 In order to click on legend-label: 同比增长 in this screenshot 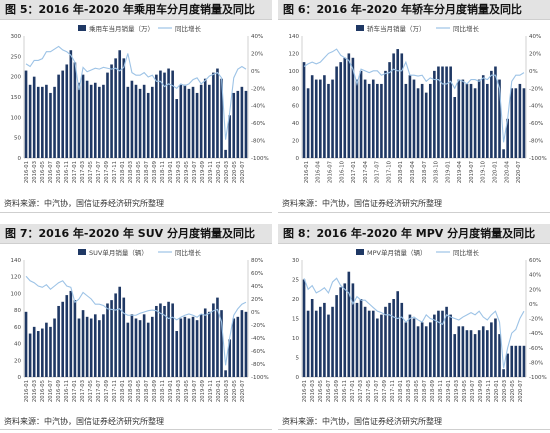, I will do `click(466, 28)`.